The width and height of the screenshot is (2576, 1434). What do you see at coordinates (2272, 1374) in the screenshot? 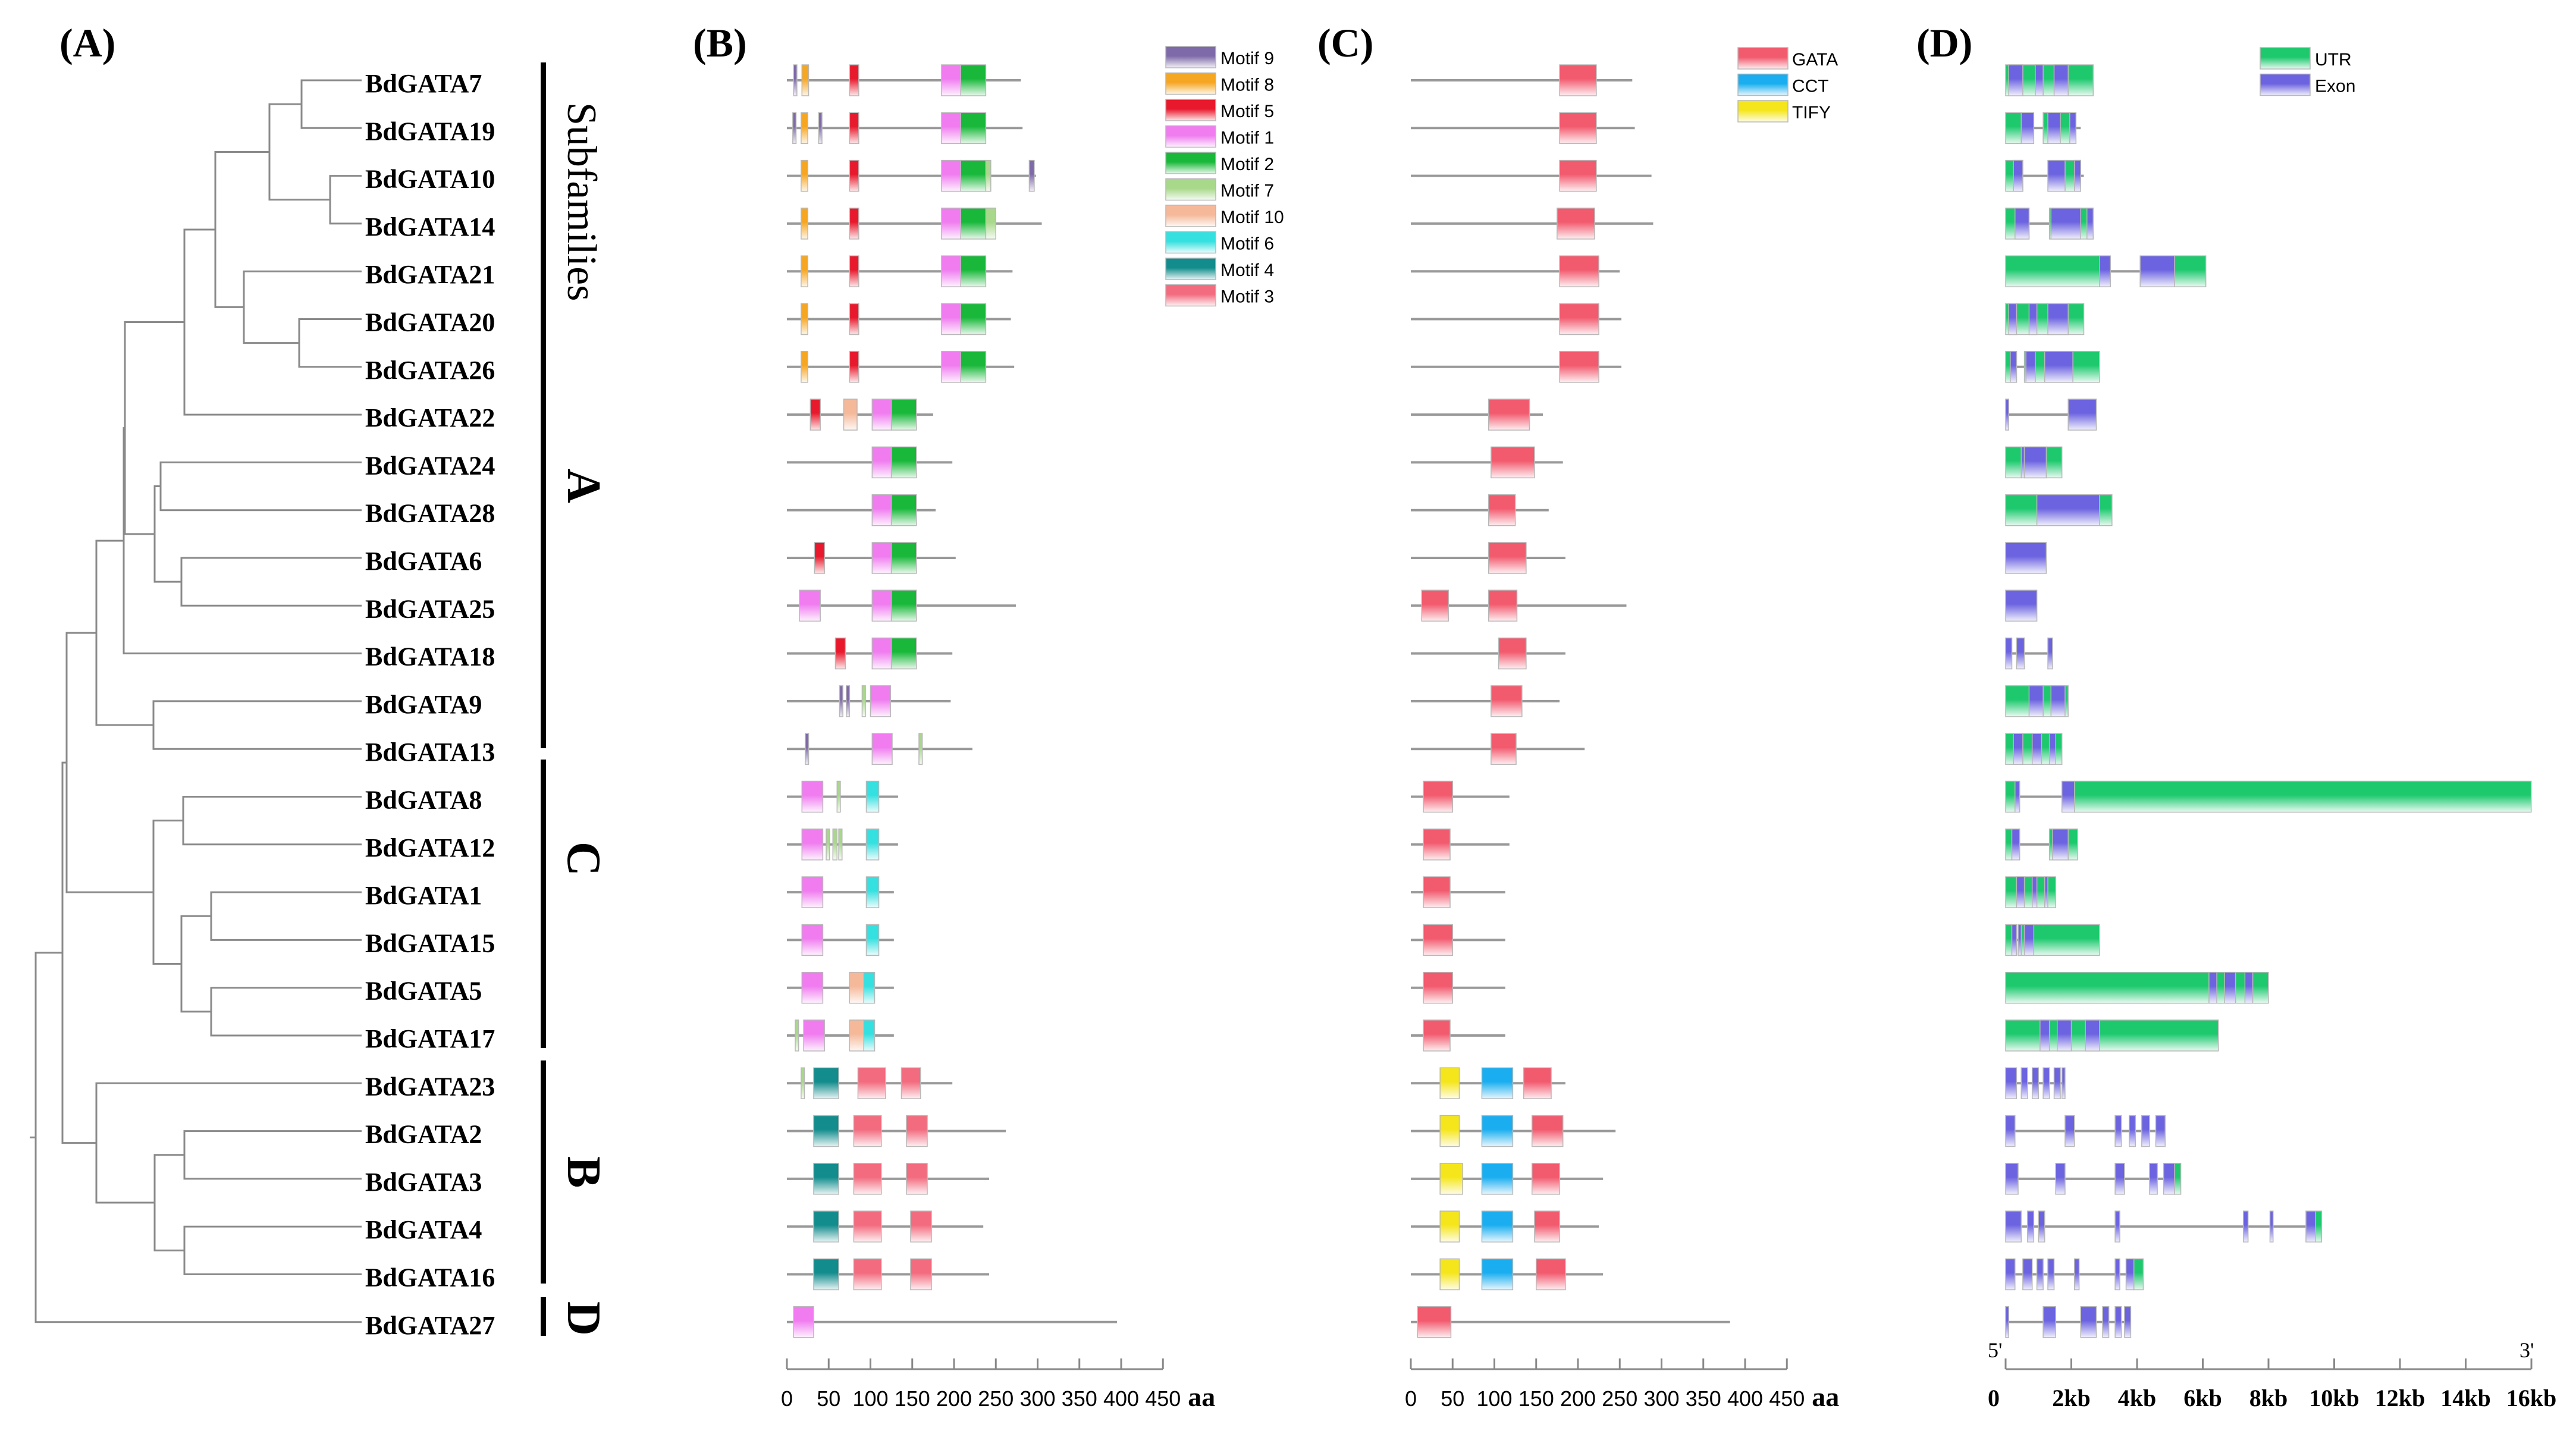
I see `structure-axis: 0 2kb 4kb 6kb 8kb 10kb 12kb 14kb 16kb 5' 3'` at bounding box center [2272, 1374].